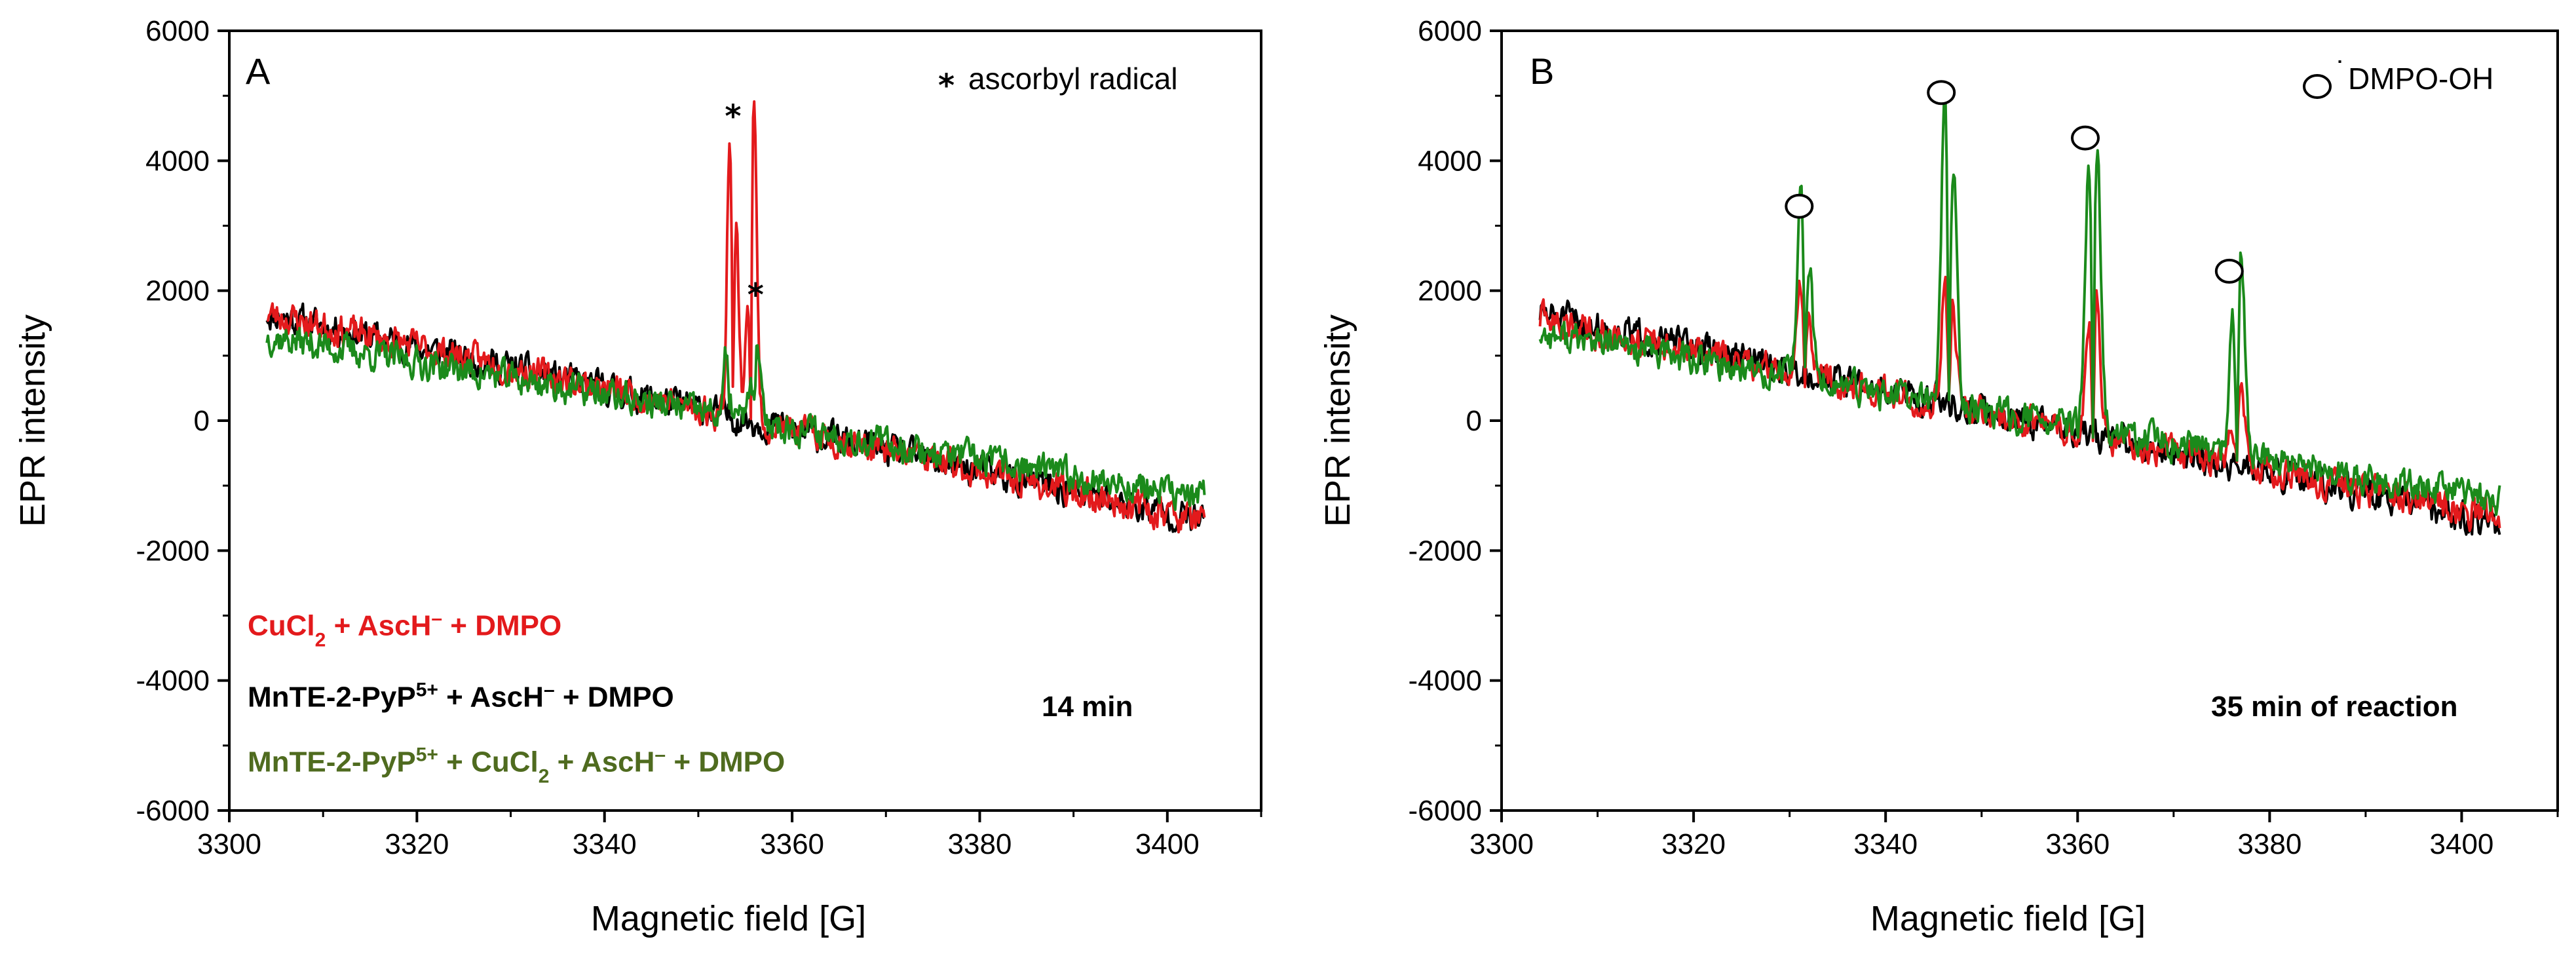 Image resolution: width=2576 pixels, height=954 pixels. Describe the element at coordinates (281, 625) in the screenshot. I see `series-label-part: CuCl` at that location.